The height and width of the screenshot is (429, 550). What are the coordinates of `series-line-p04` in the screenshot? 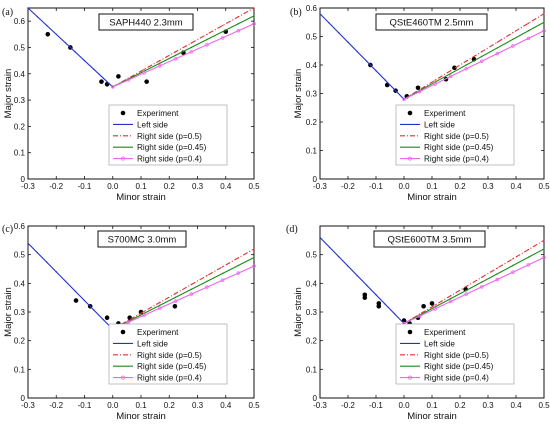 It's located at (474, 290).